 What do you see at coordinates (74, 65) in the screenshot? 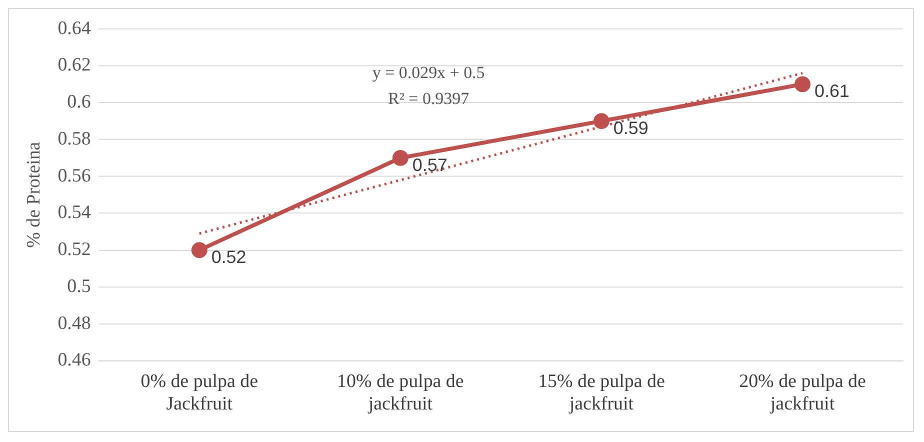
I see `y-tick-label: 0.62` at bounding box center [74, 65].